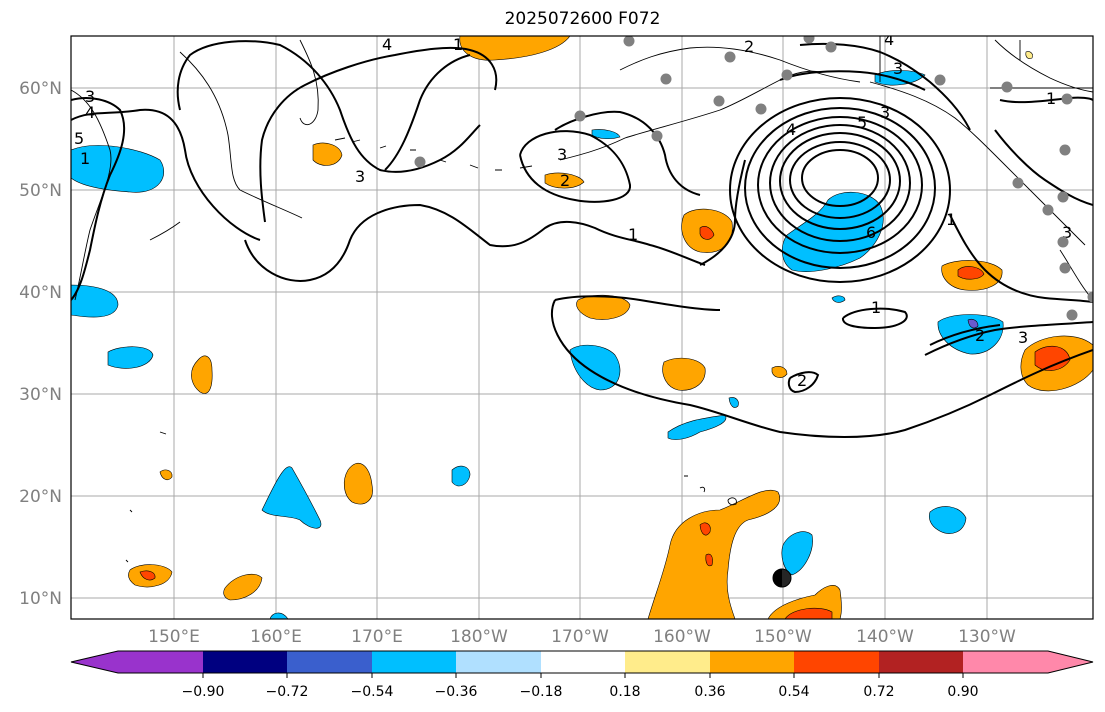 This screenshot has width=1105, height=712. Describe the element at coordinates (793, 692) in the screenshot. I see `colorbar-tick-label: 0.54` at that location.